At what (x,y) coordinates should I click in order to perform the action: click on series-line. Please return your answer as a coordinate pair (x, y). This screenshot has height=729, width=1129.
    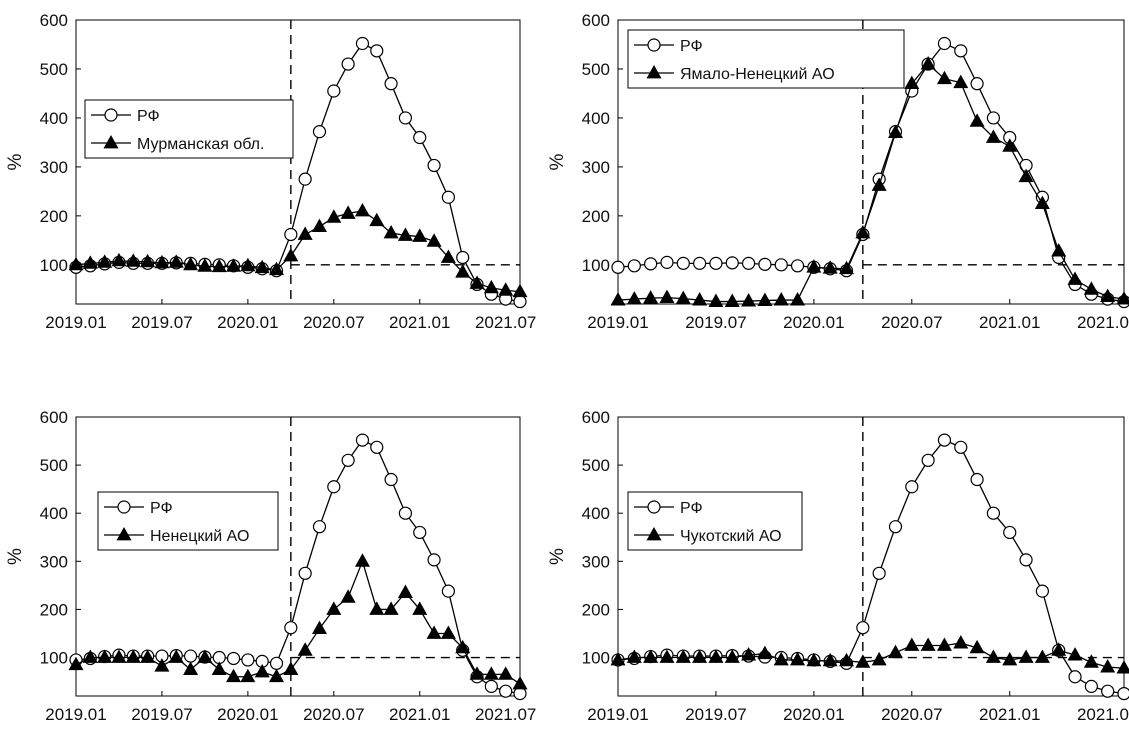
    Looking at the image, I should click on (298, 622).